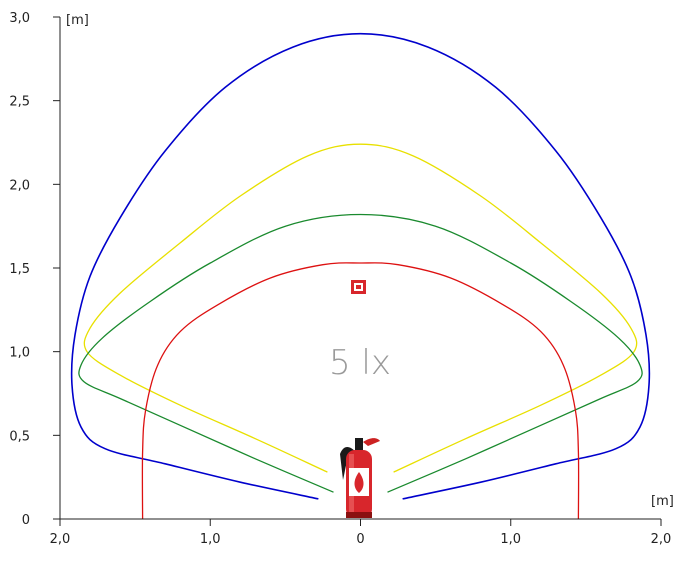  Describe the element at coordinates (19, 436) in the screenshot. I see `y-tick-label: 0,5` at that location.